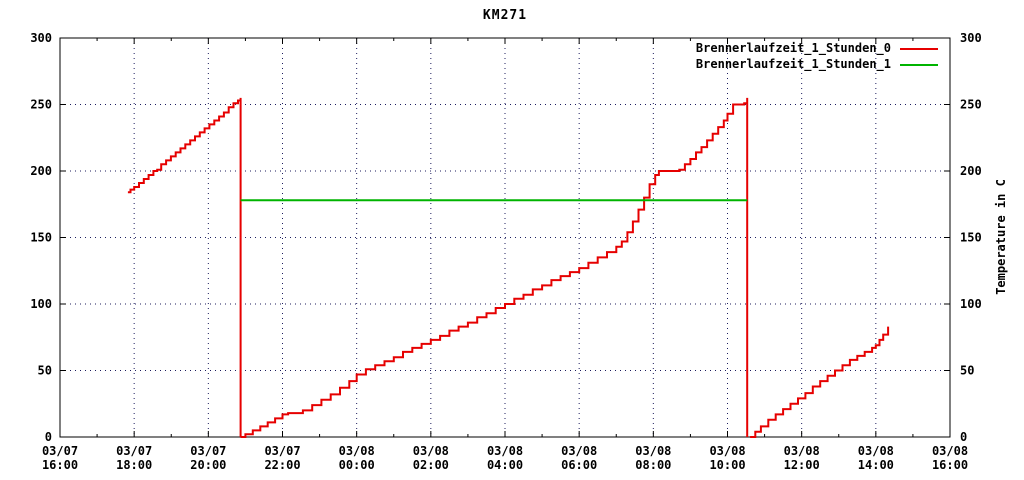 Image resolution: width=1024 pixels, height=480 pixels. What do you see at coordinates (971, 105) in the screenshot?
I see `y-tick-label-right: 250` at bounding box center [971, 105].